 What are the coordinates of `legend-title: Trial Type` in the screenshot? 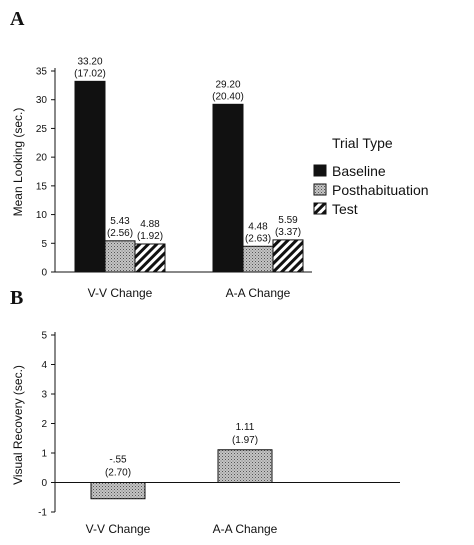 It's located at (362, 143).